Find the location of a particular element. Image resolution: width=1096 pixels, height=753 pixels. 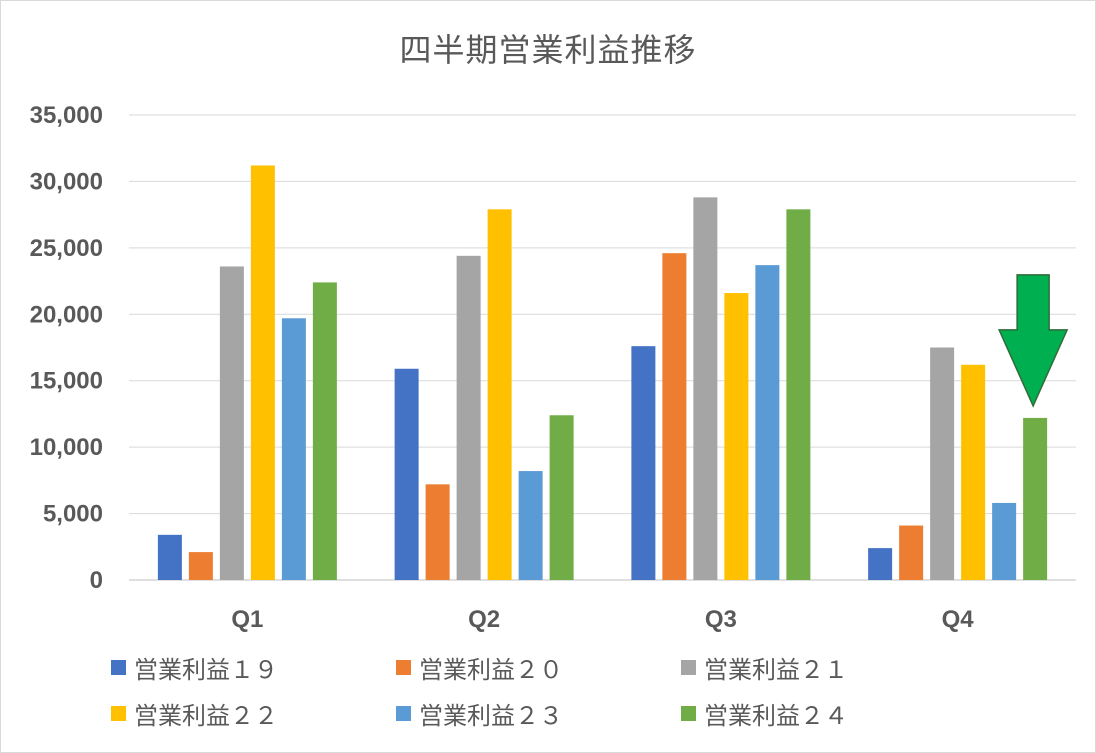

x-tick-label: Q4 is located at coordinates (958, 619).